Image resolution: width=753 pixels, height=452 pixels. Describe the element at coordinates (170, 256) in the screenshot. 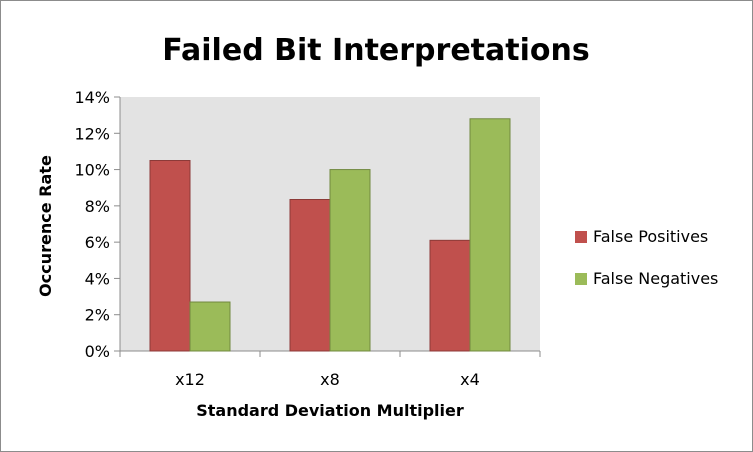

I see `bar-false-positives-x12` at that location.